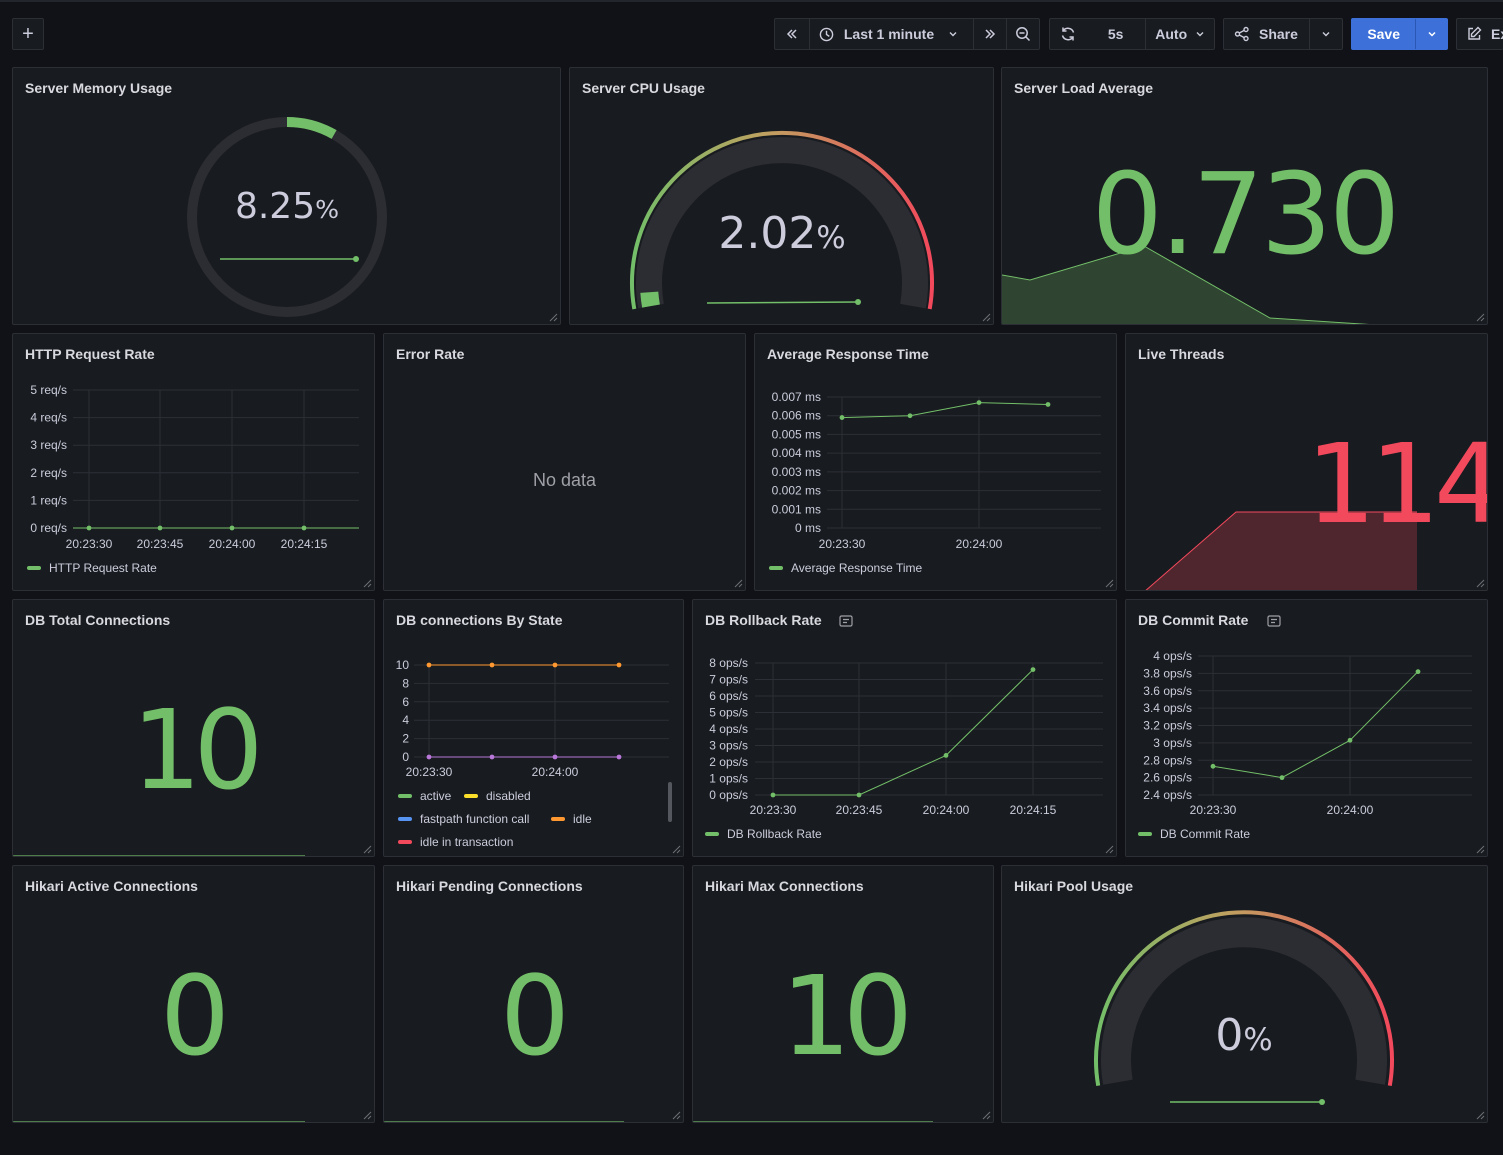 This screenshot has height=1155, width=1503. What do you see at coordinates (424, 796) in the screenshot?
I see `legend-item-active: active` at bounding box center [424, 796].